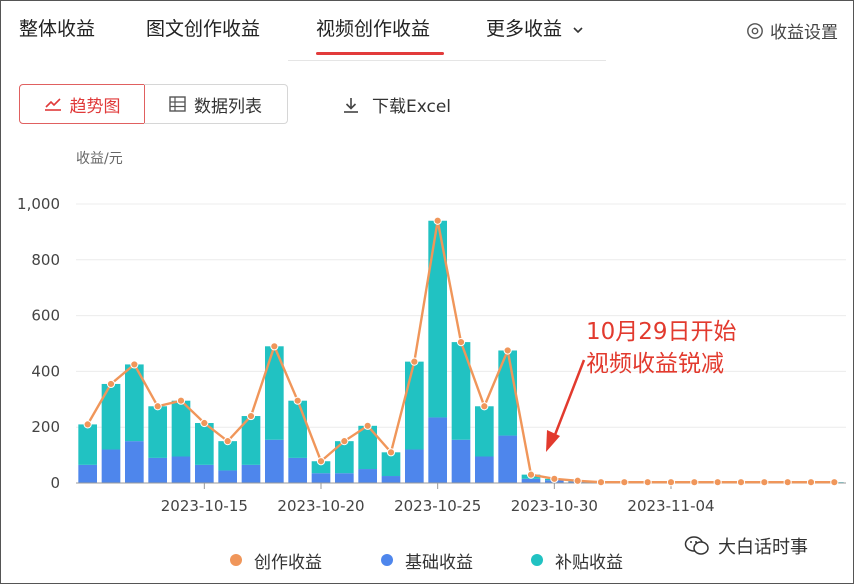 The height and width of the screenshot is (584, 854). Describe the element at coordinates (52, 104) in the screenshot. I see `trend-chart-icon` at that location.